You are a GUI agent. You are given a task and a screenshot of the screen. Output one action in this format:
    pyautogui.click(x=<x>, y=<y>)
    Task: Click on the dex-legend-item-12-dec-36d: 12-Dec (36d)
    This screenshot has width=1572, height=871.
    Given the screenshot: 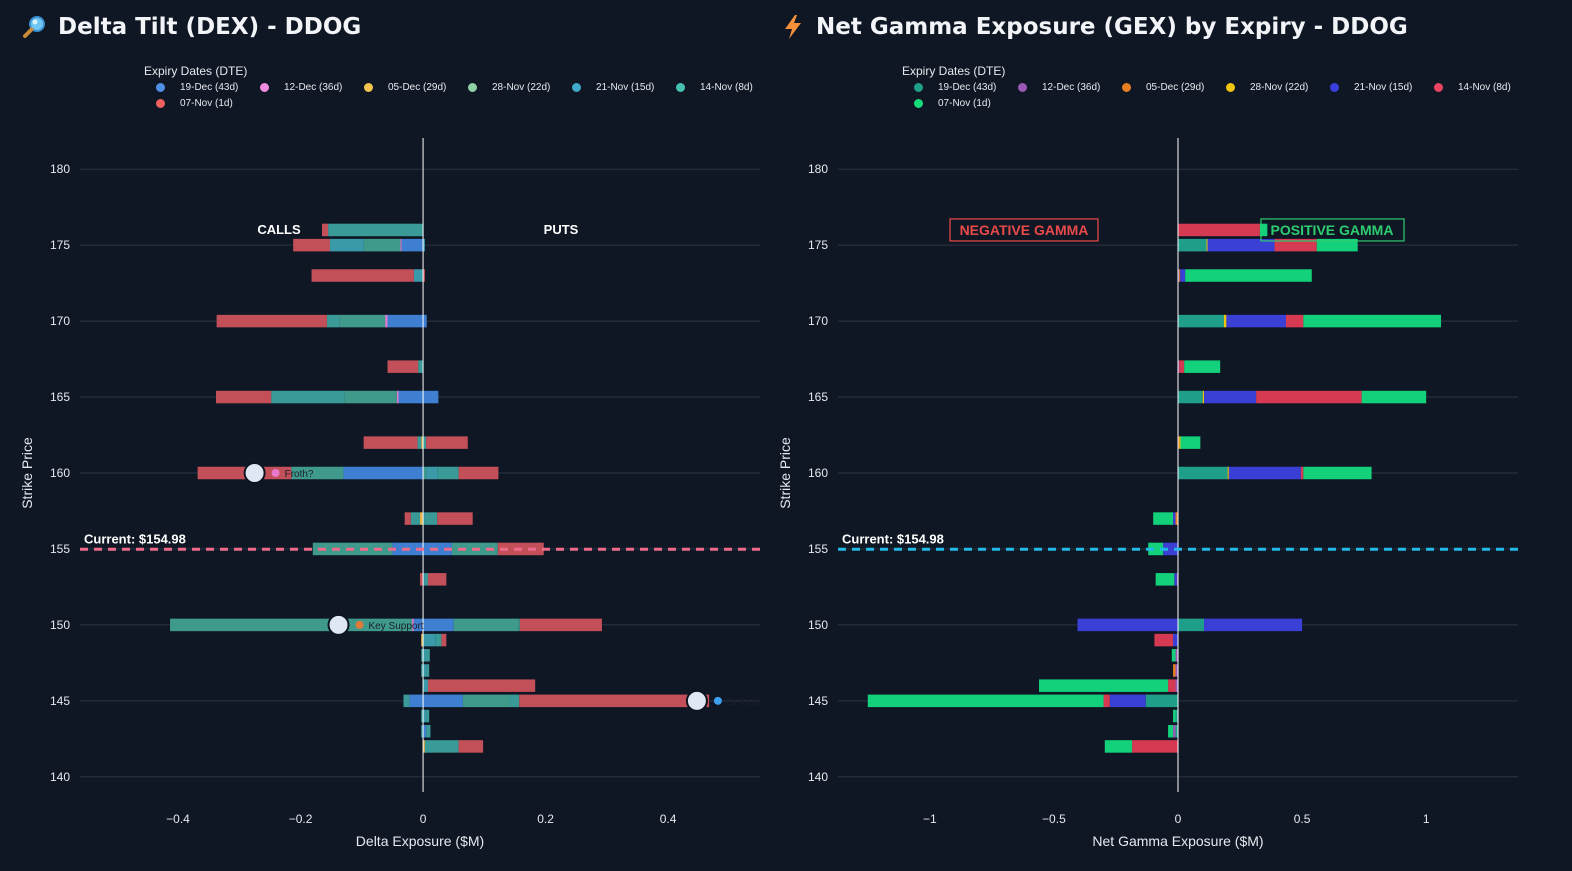 What is the action you would take?
    pyautogui.click(x=300, y=87)
    